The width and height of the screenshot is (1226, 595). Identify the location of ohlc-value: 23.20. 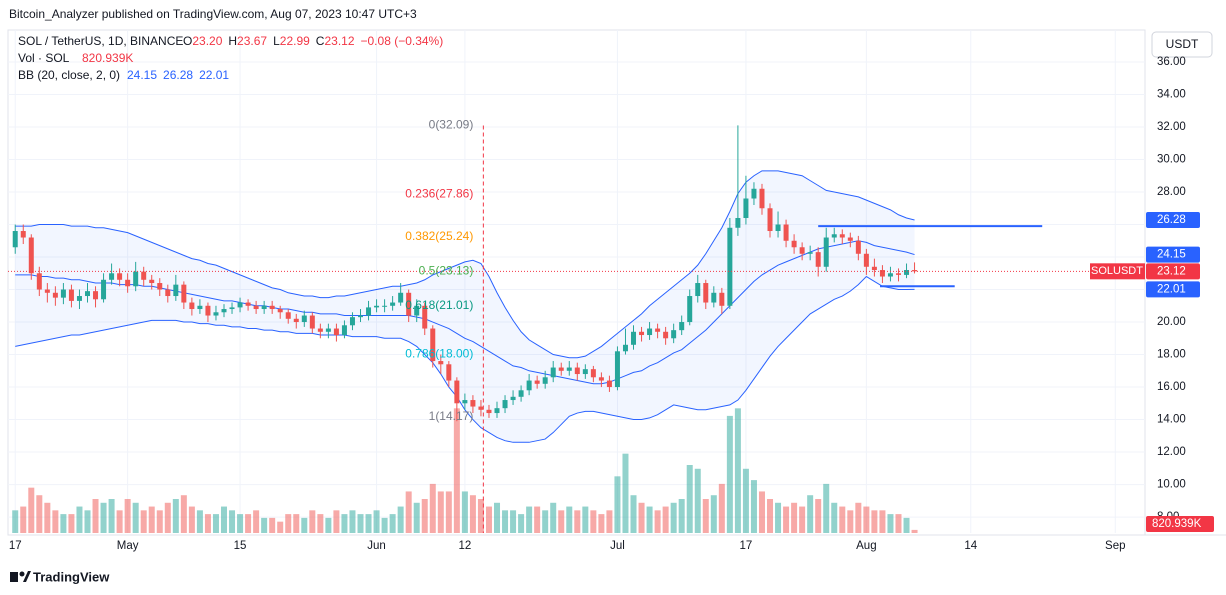
(207, 41).